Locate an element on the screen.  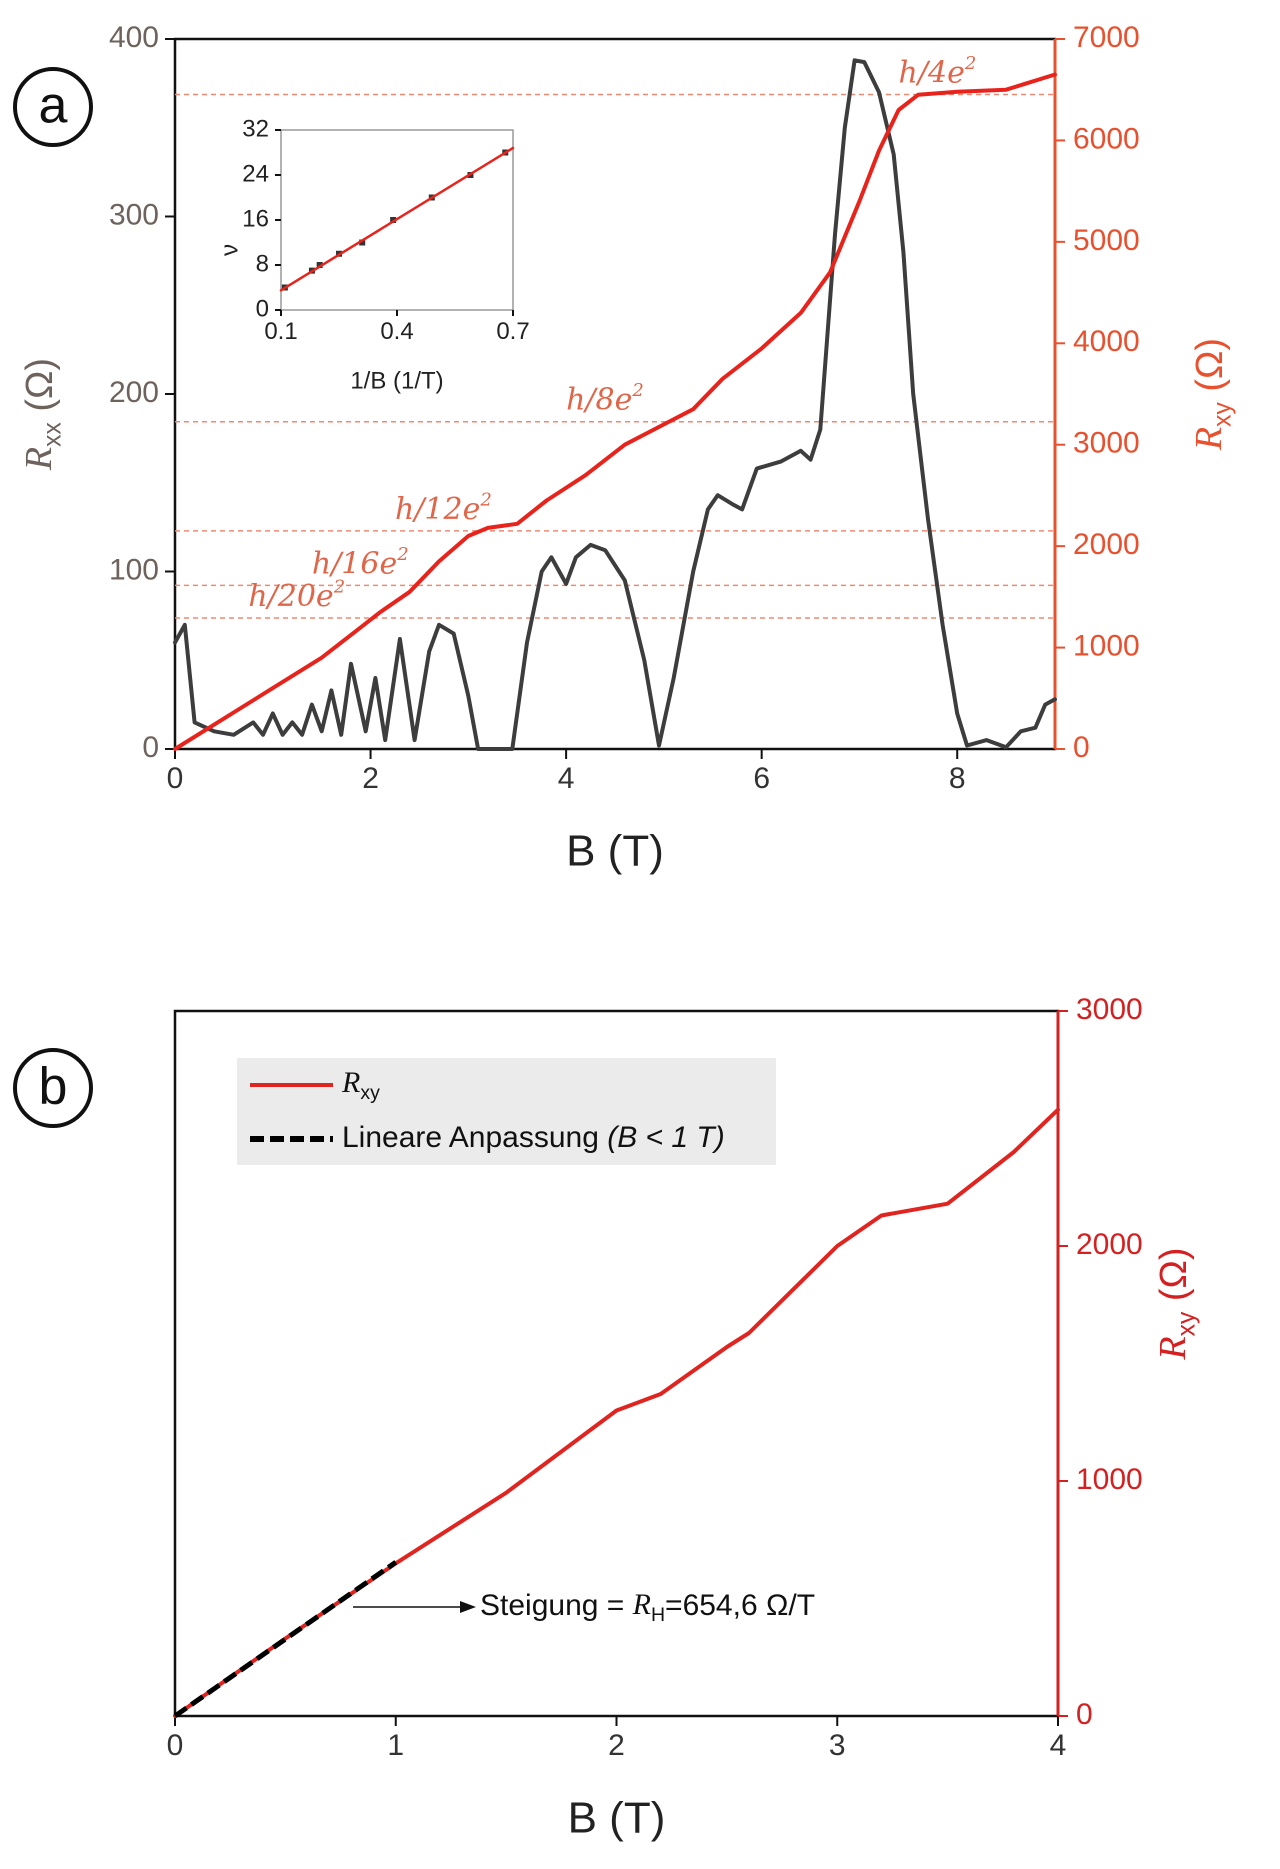
legend-label: Lineare Anpassung (B < 1 T) is located at coordinates (533, 1137).